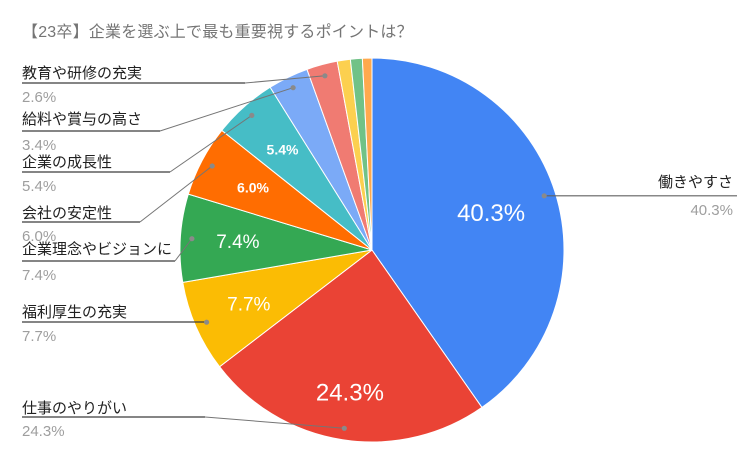  I want to click on chart-title: 【23卒】企業を選ぶ上で最も重要視するポイントは？, so click(217, 32).